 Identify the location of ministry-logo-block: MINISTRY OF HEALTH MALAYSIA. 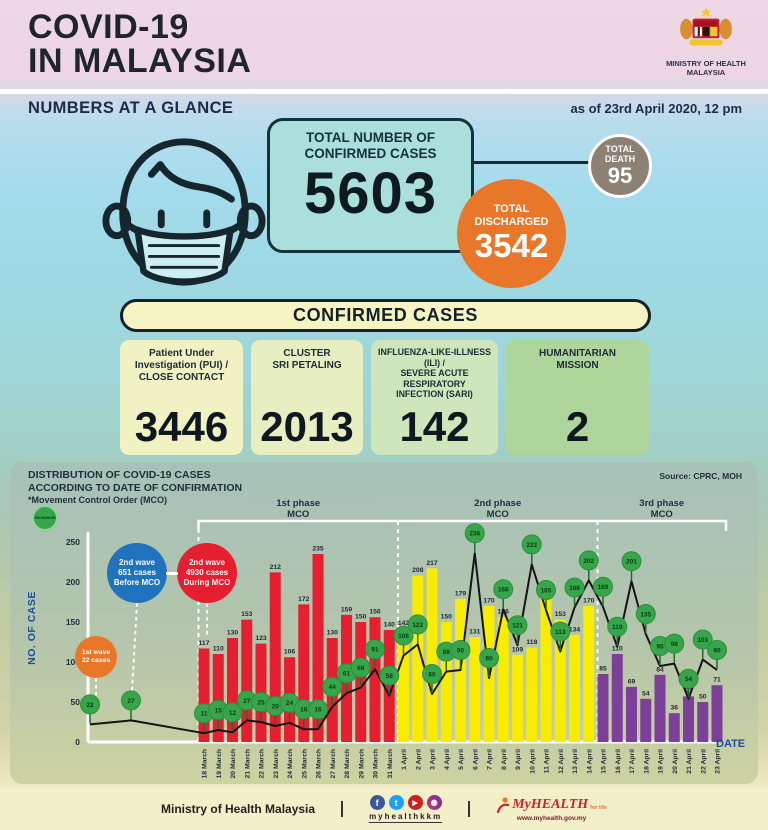
(706, 42).